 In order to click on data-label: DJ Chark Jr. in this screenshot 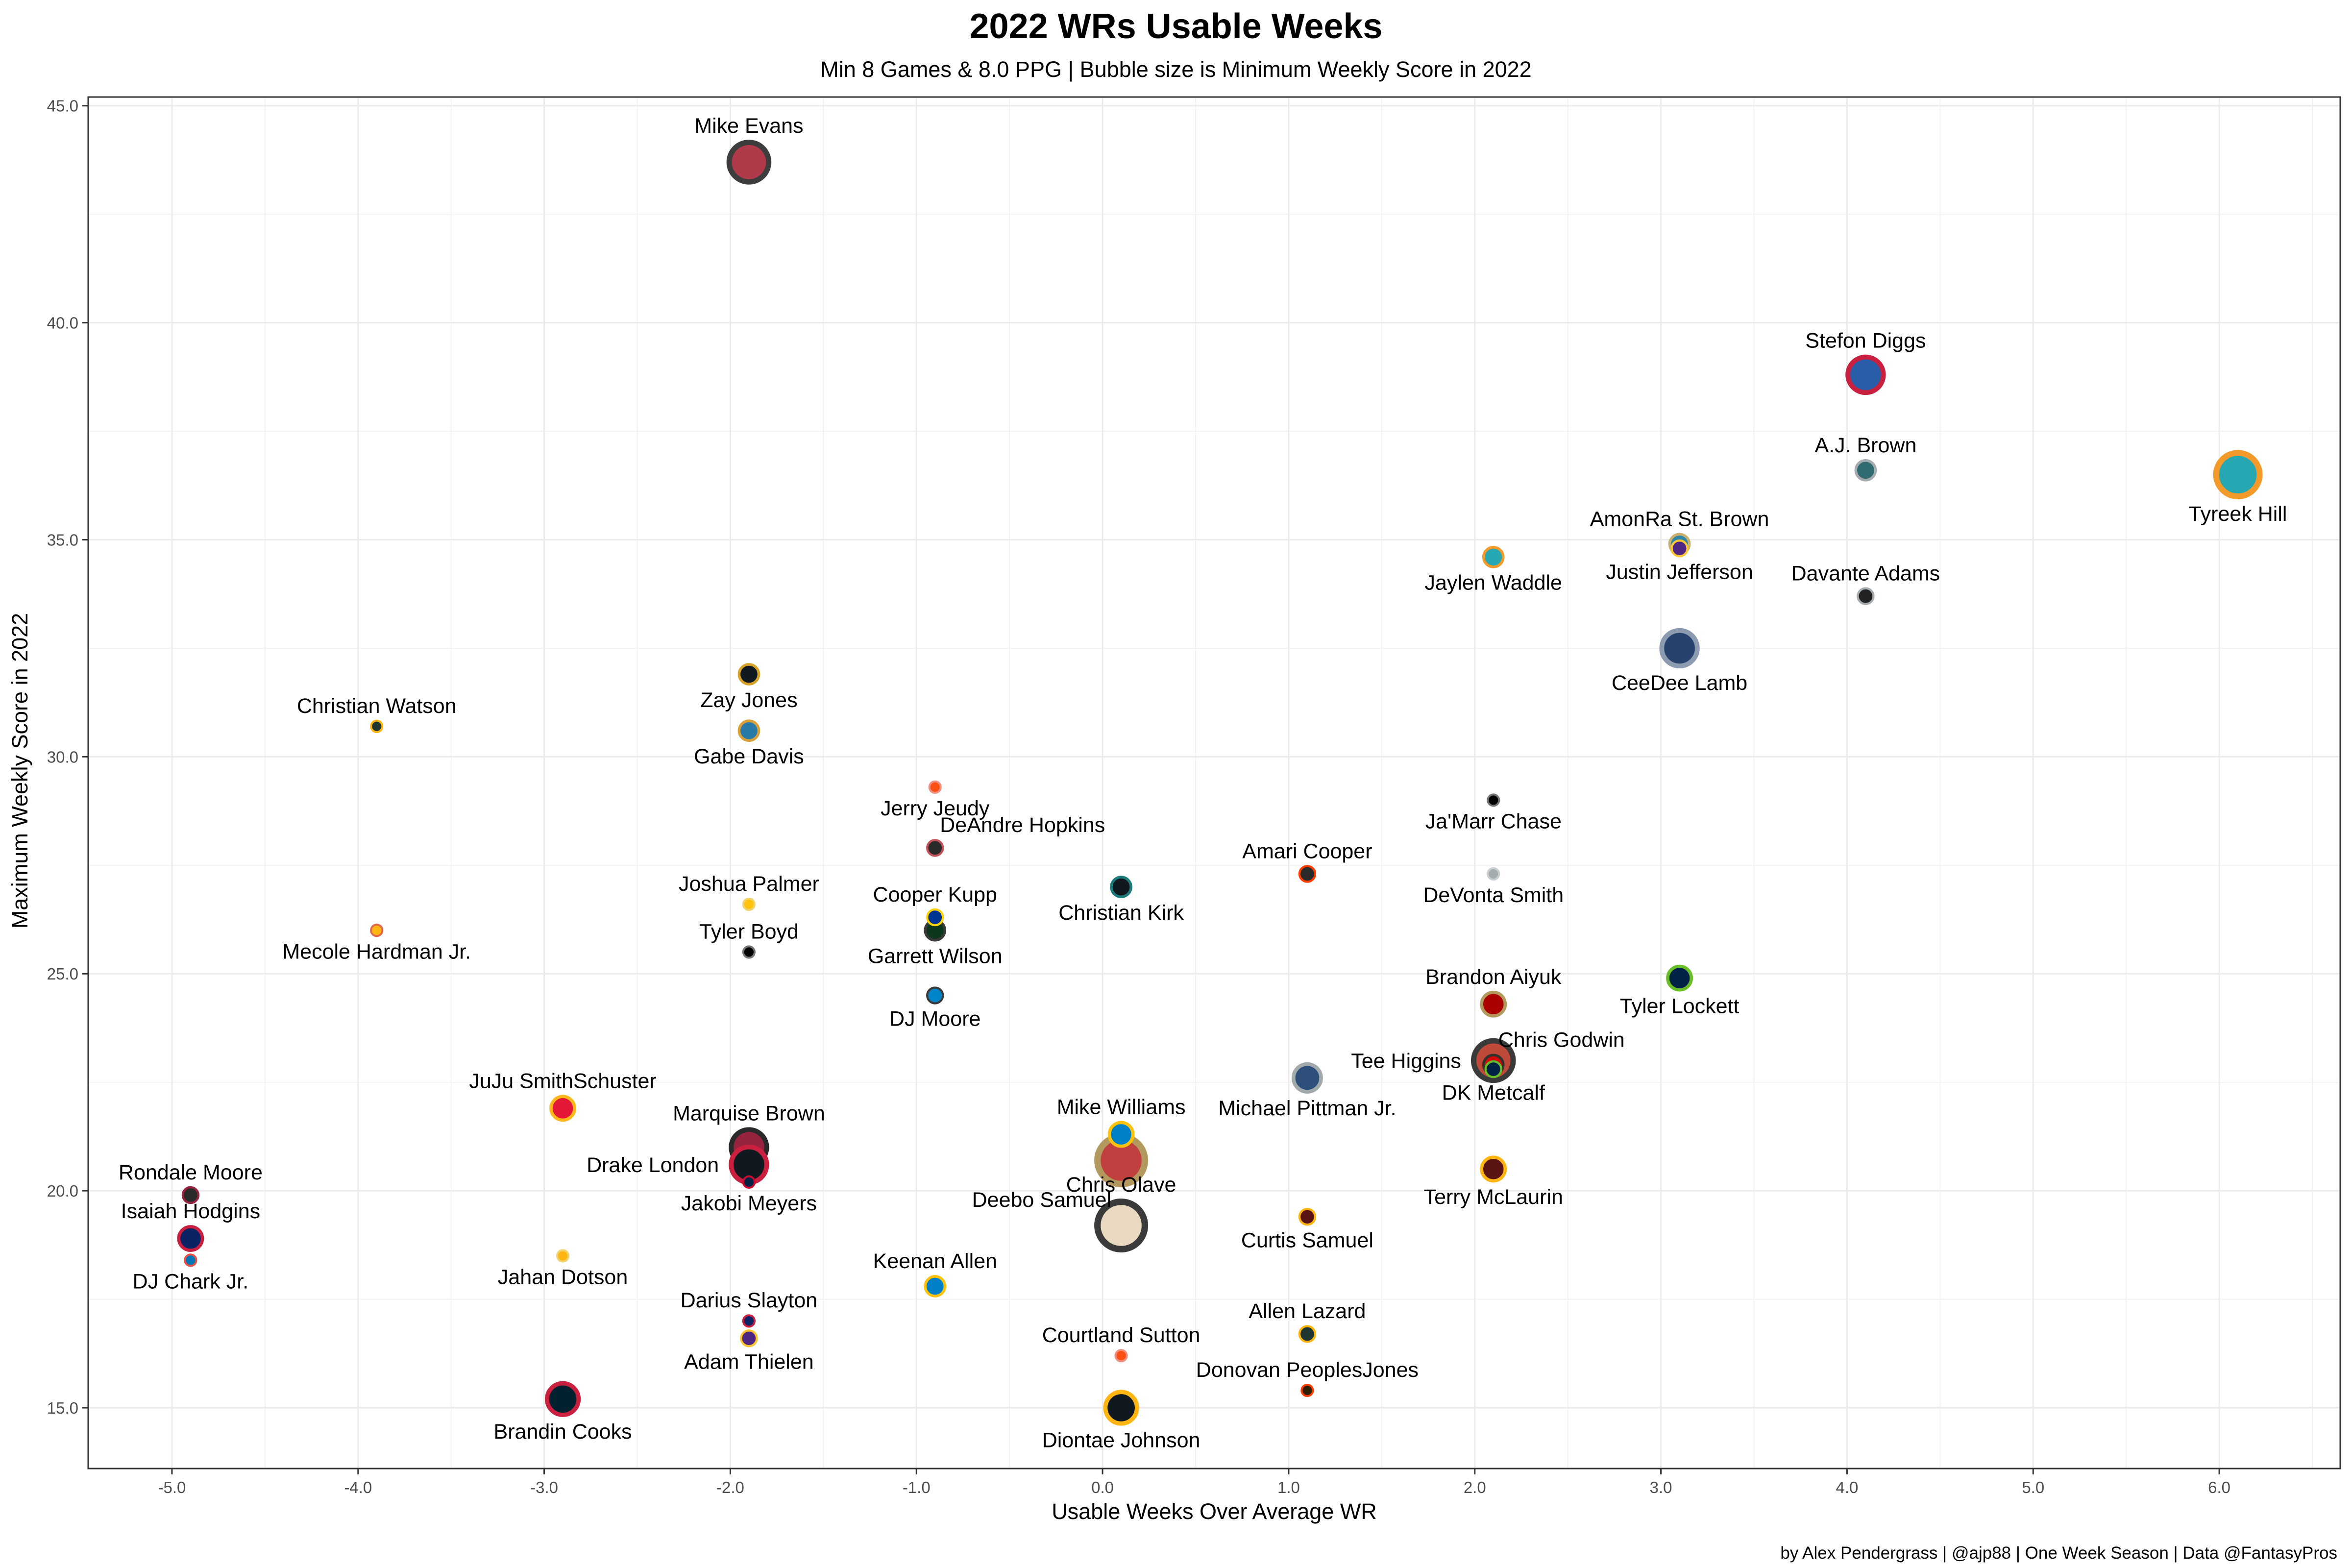, I will do `click(191, 1281)`.